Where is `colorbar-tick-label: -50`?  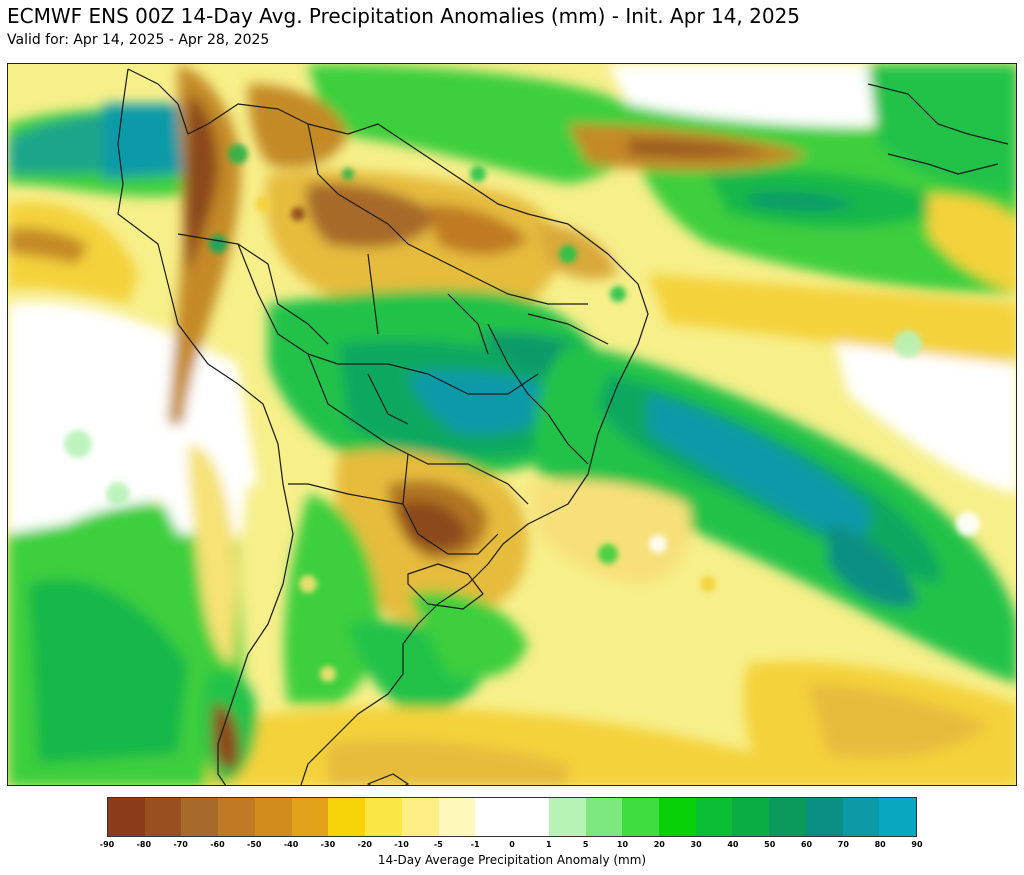
colorbar-tick-label: -50 is located at coordinates (254, 844).